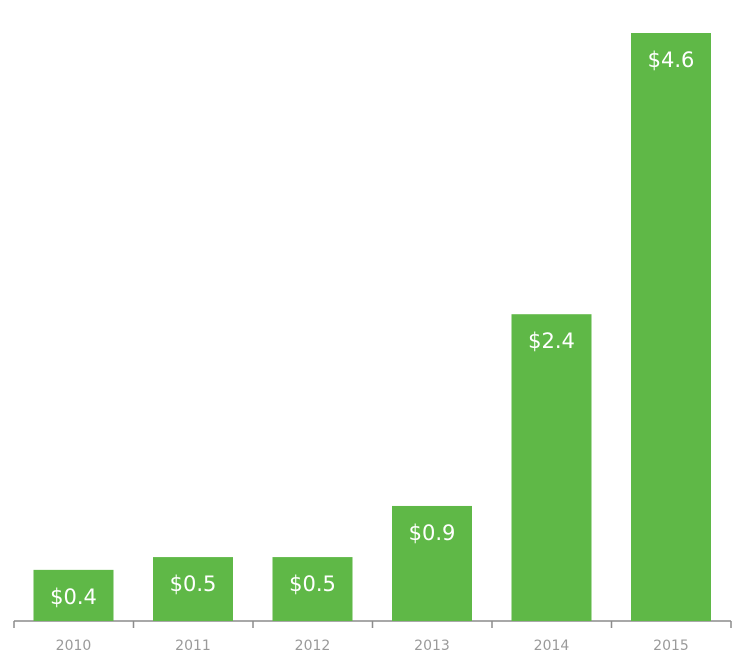  I want to click on data-label-2011: $0.5, so click(193, 584).